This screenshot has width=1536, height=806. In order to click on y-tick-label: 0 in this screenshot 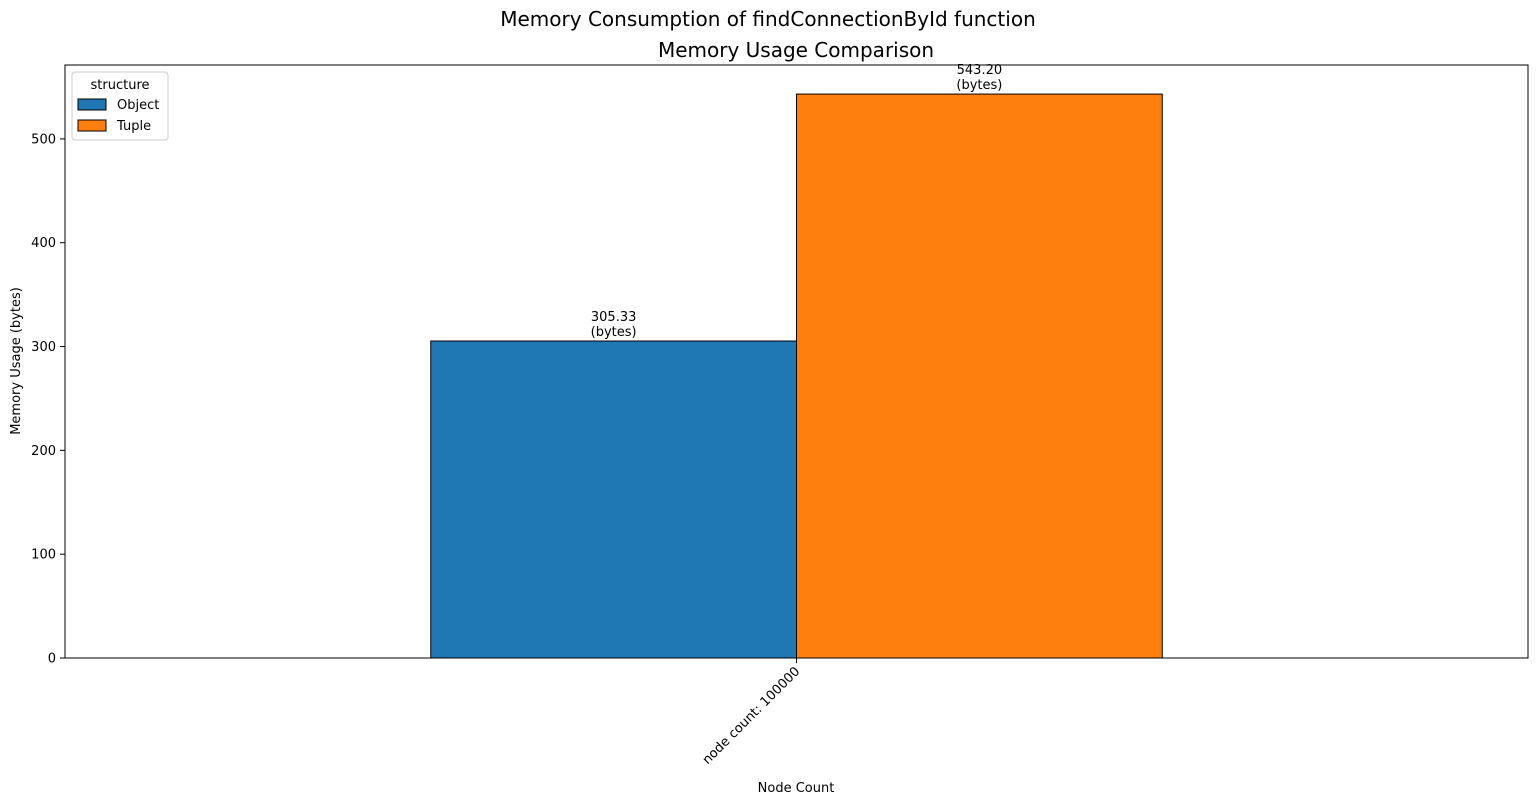, I will do `click(52, 659)`.